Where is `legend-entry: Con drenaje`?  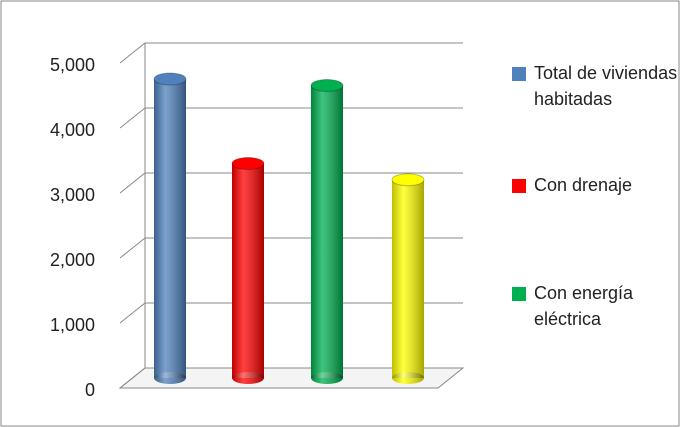 legend-entry: Con drenaje is located at coordinates (596, 185).